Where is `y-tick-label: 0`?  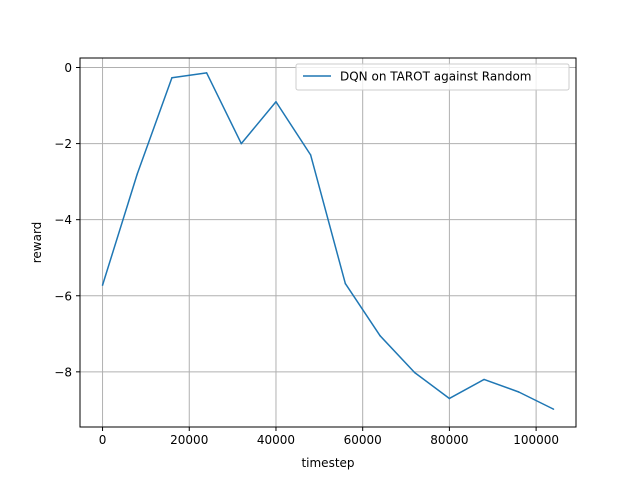
y-tick-label: 0 is located at coordinates (68, 68).